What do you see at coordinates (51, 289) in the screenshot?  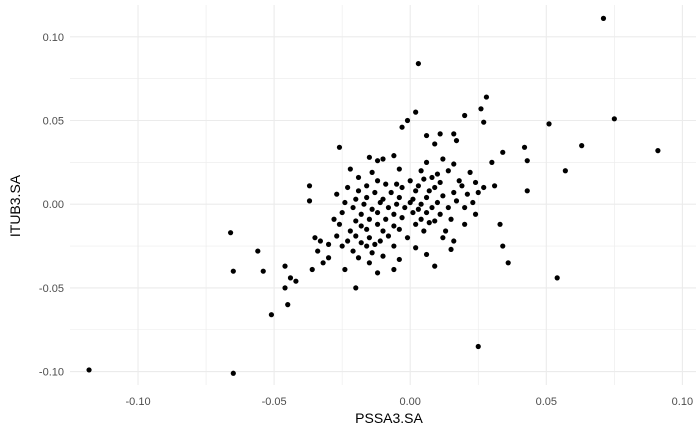 I see `y-tick-label: -0.05` at bounding box center [51, 289].